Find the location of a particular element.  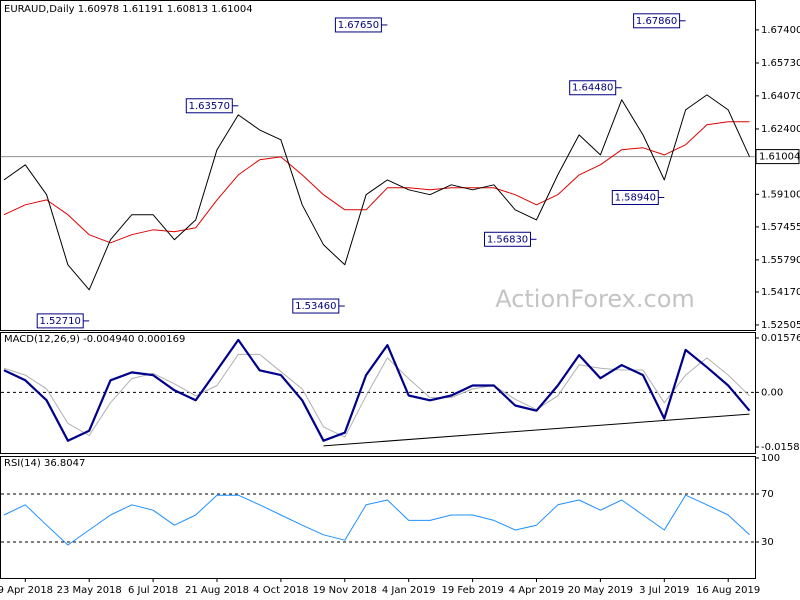

x-tick-label: 19 Nov 2018 is located at coordinates (345, 590).